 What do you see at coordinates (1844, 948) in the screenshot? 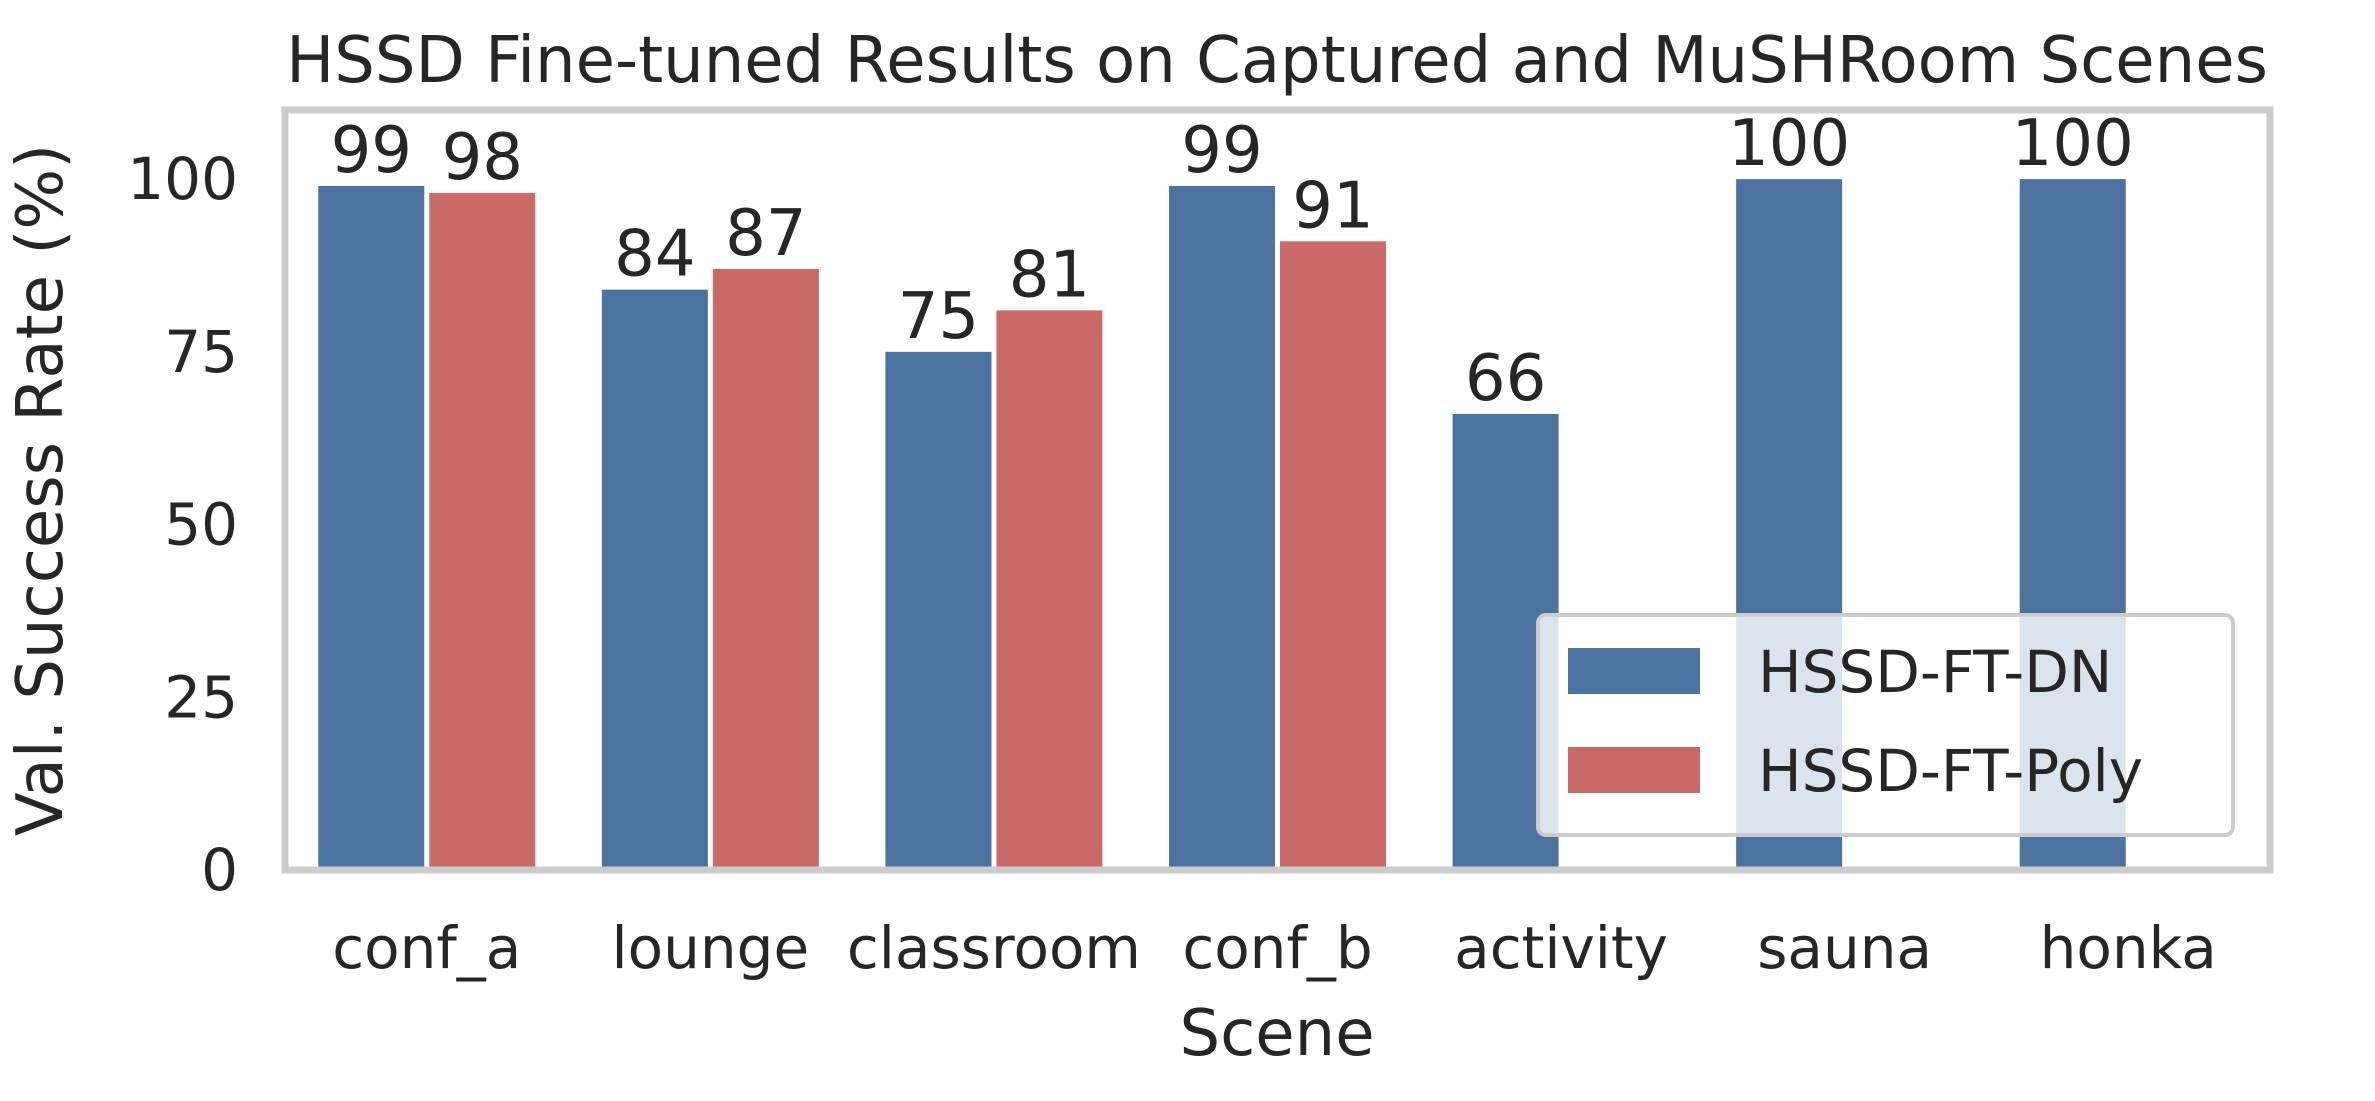
I see `x-tick-label-sauna: sauna` at bounding box center [1844, 948].